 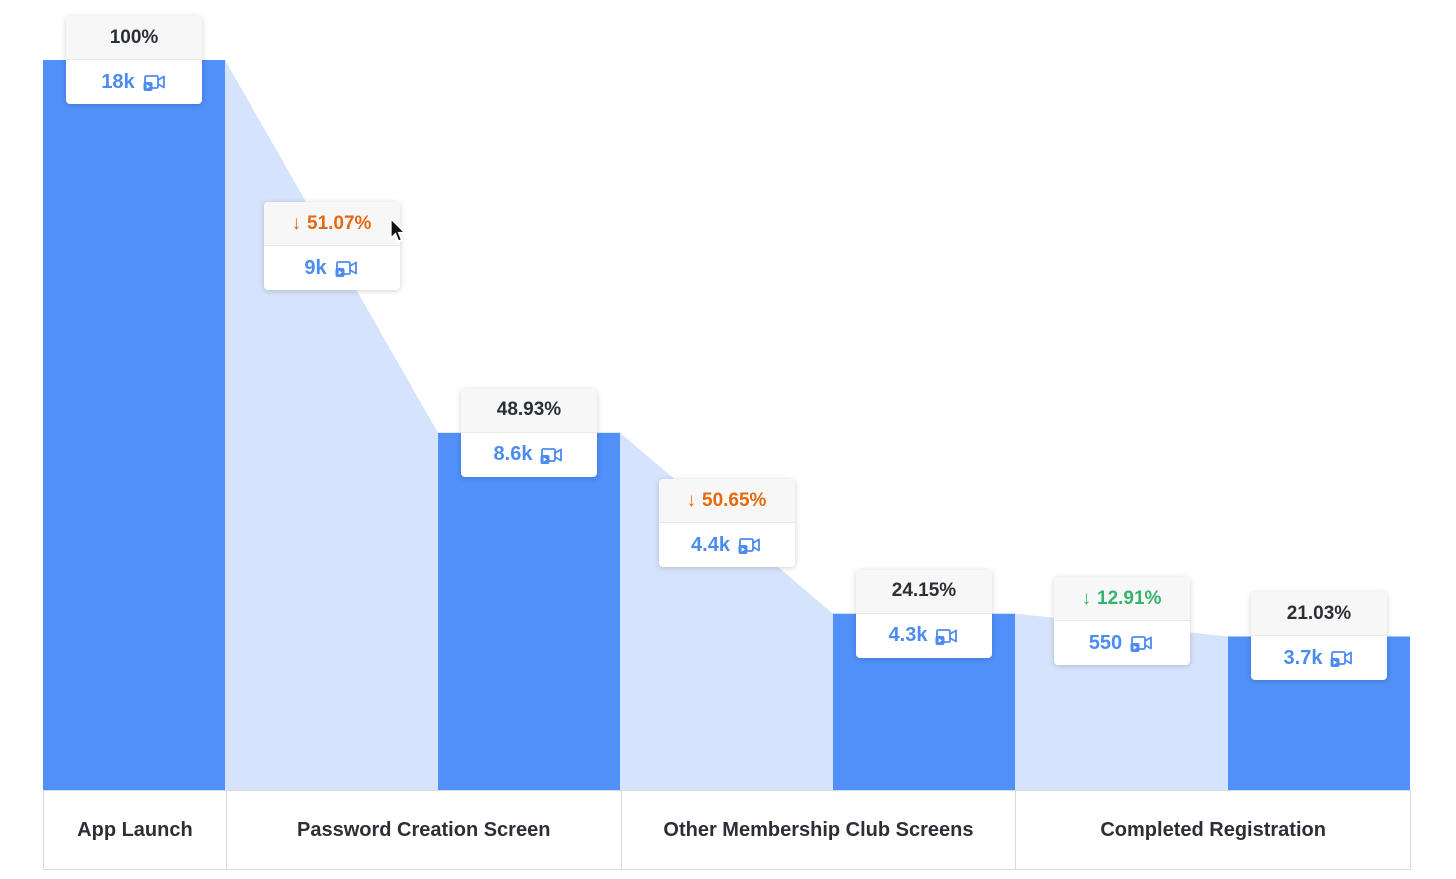 I want to click on stage-count-row: 3.7k, so click(x=1319, y=658).